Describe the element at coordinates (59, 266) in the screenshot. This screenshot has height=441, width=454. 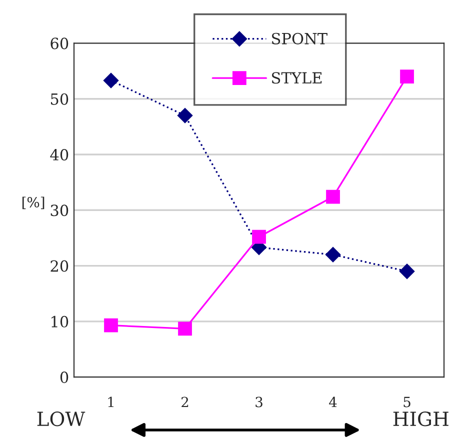
I see `y-tick-label: 20` at that location.